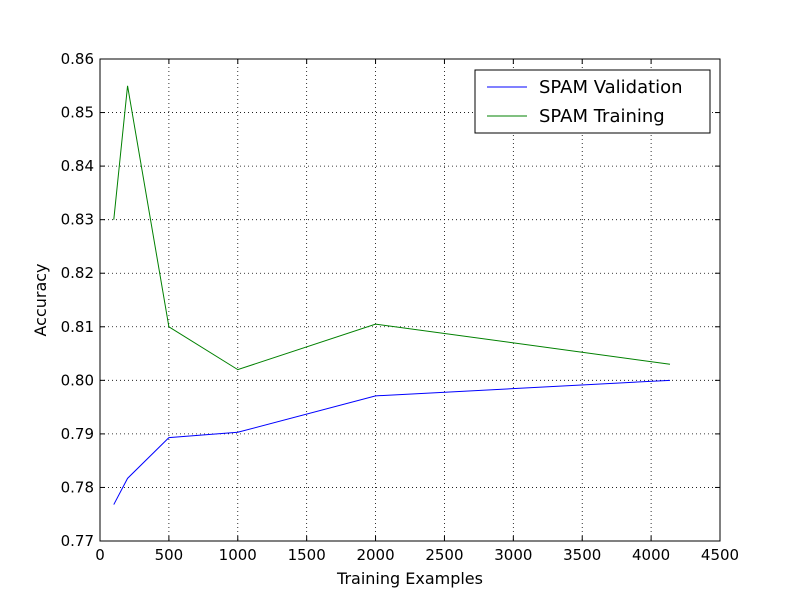  Describe the element at coordinates (238, 555) in the screenshot. I see `x-tick-label: 1000` at that location.